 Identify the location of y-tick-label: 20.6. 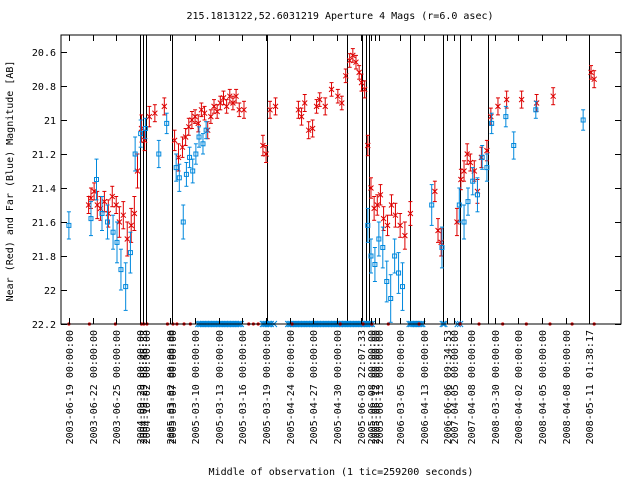
(44, 53).